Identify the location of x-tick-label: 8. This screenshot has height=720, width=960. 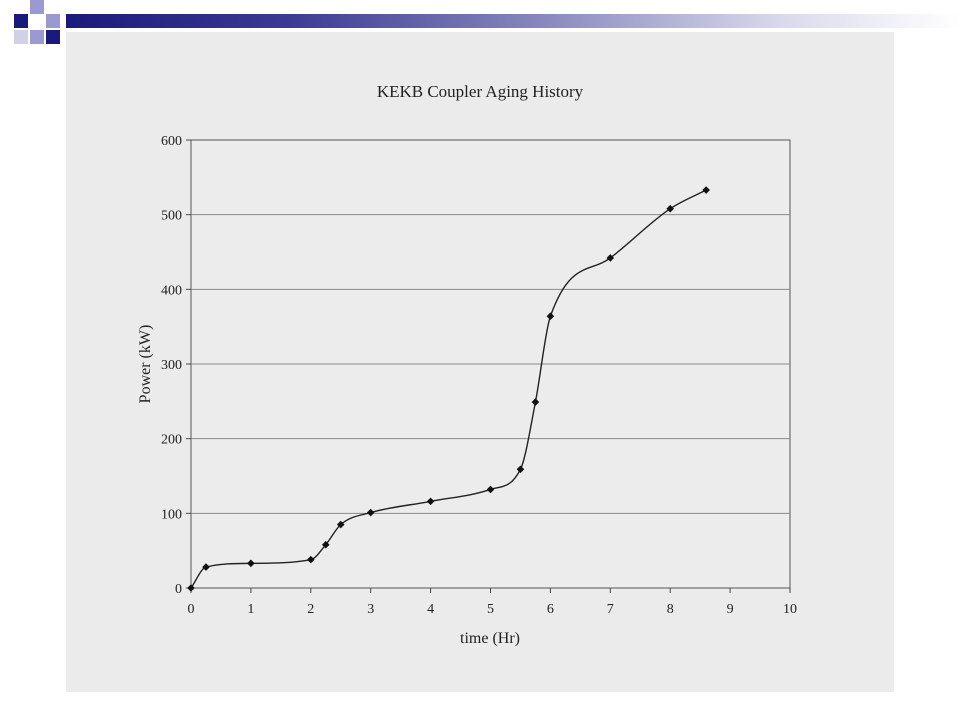
(670, 609).